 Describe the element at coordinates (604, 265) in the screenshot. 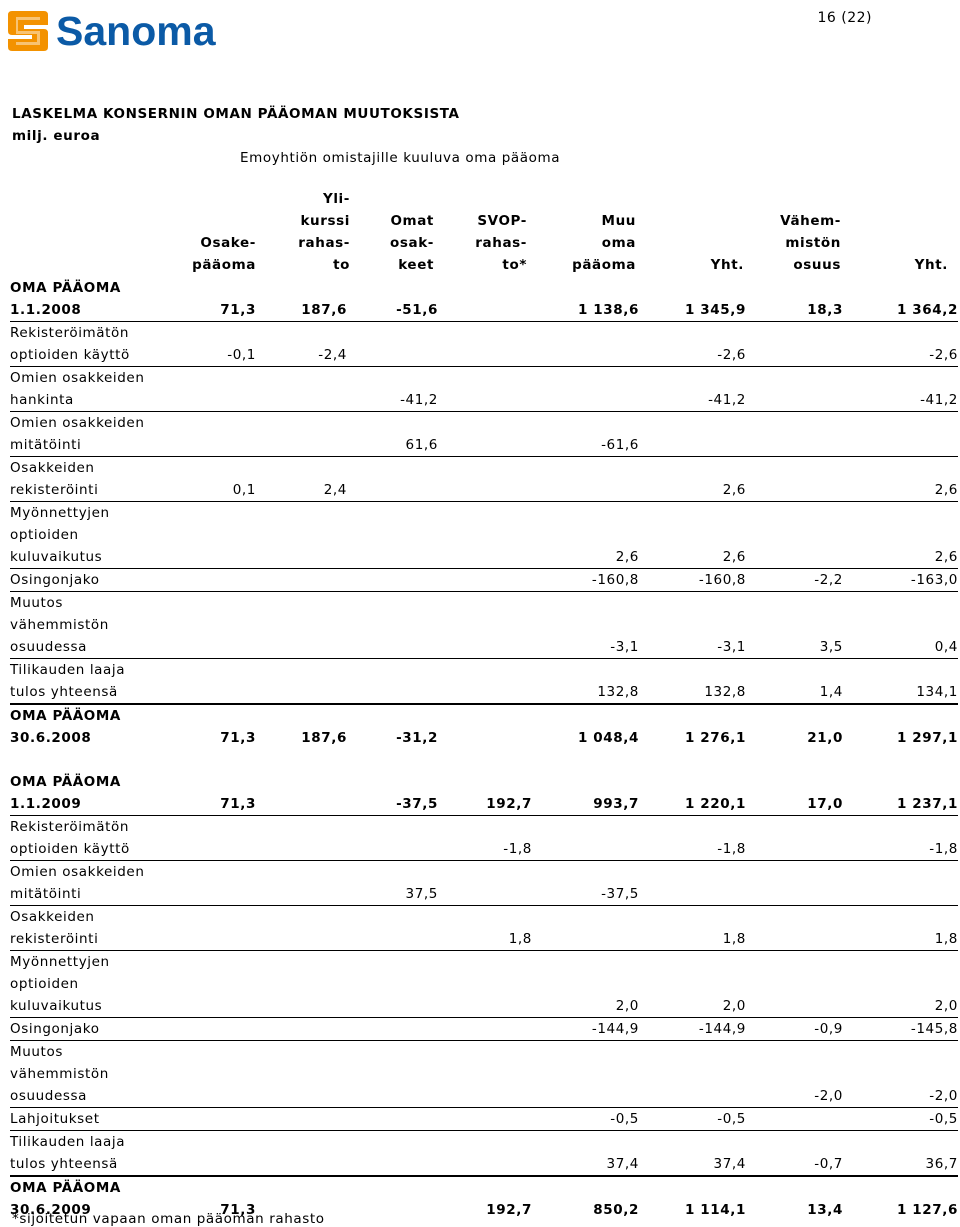

I see `column-header-line: pääoma` at that location.